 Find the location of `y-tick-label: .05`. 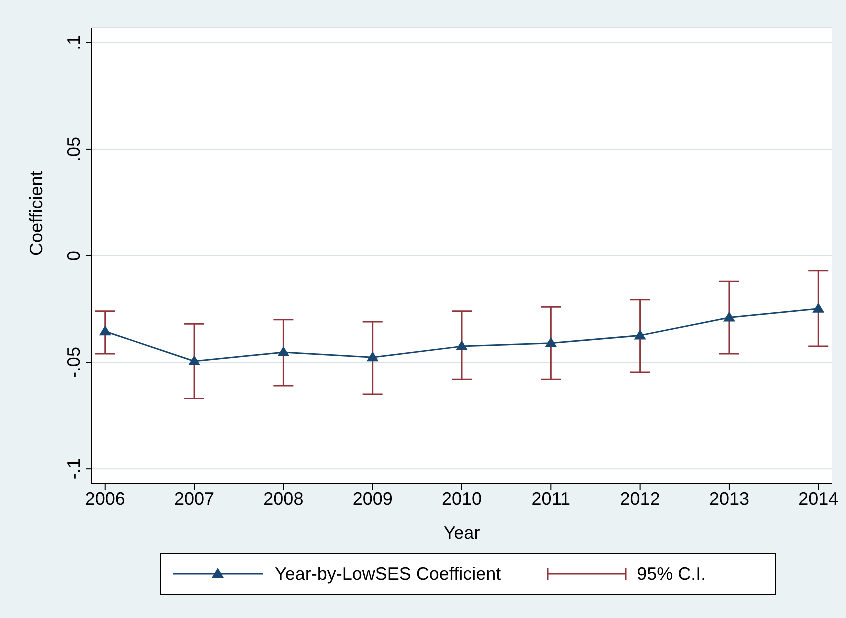

y-tick-label: .05 is located at coordinates (74, 149).